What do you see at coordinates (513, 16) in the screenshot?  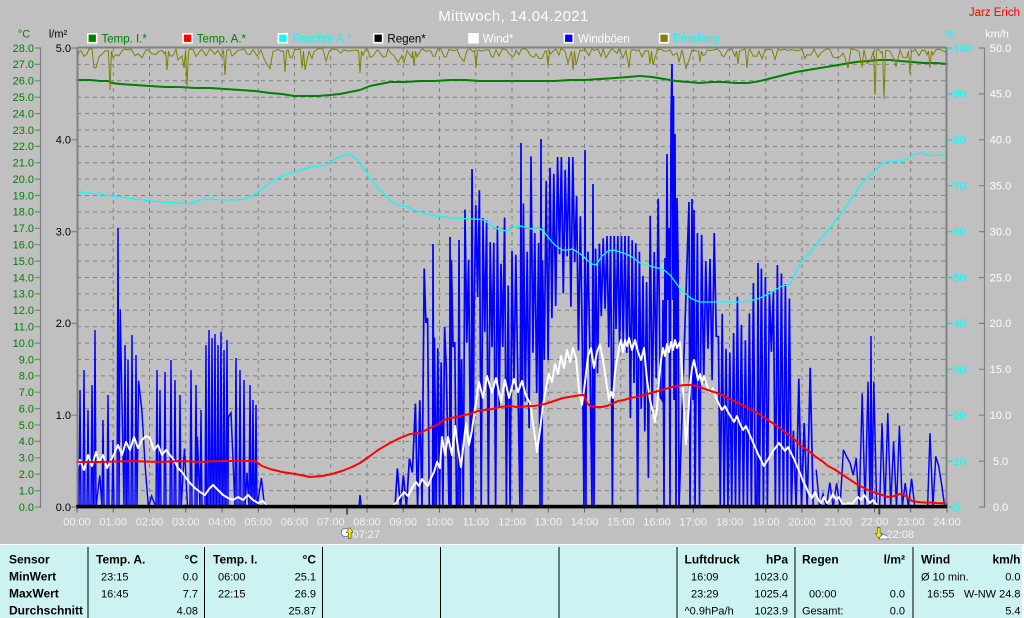 I see `svg-text: Mittwoch, 14.04.2021` at bounding box center [513, 16].